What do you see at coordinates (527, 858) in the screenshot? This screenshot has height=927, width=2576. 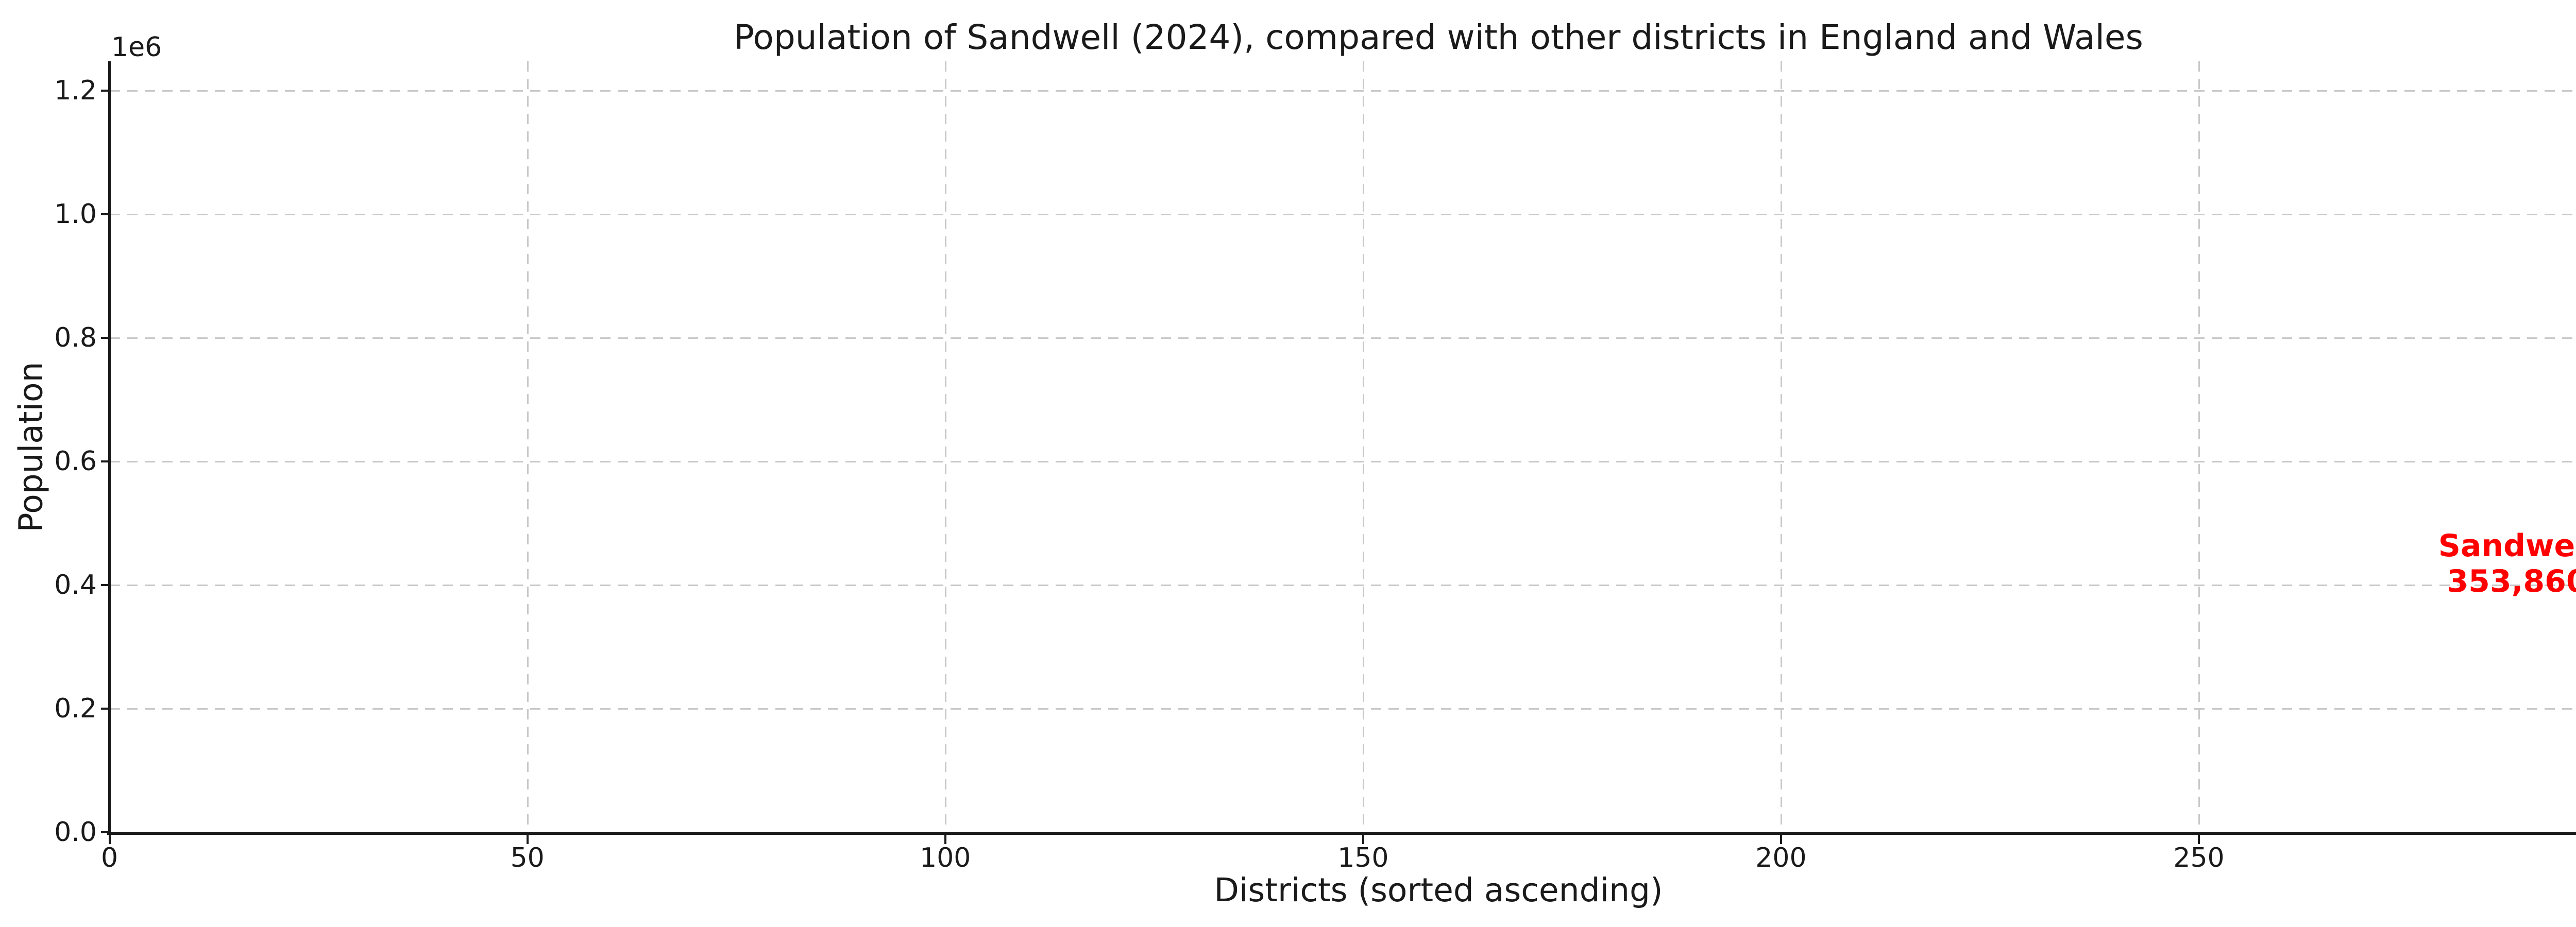 I see `x-tick-label: 50` at bounding box center [527, 858].